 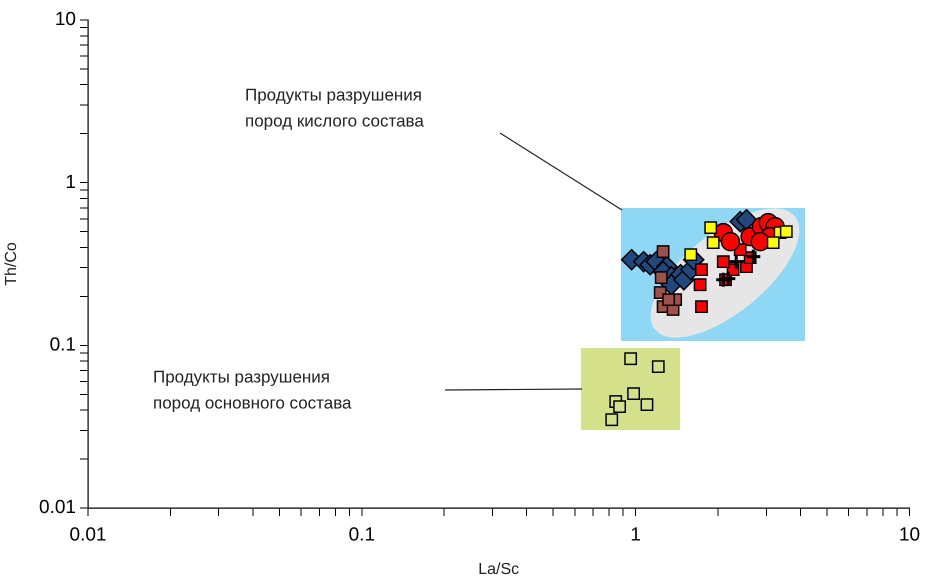 What do you see at coordinates (57, 507) in the screenshot?
I see `y-tick-label: 0.01` at bounding box center [57, 507].